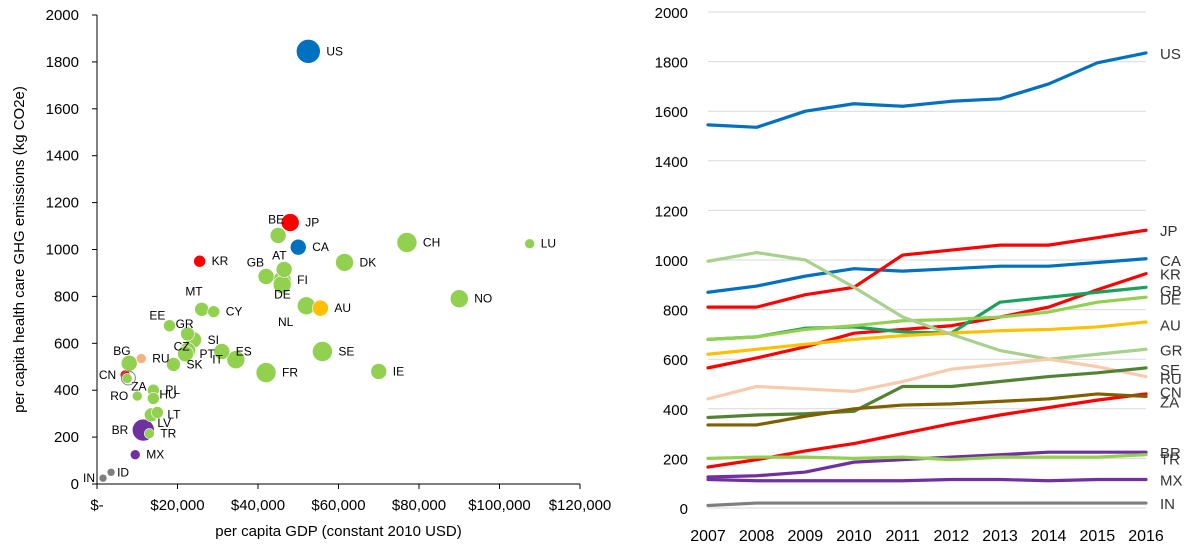 This screenshot has height=553, width=1189. What do you see at coordinates (927, 275) in the screenshot?
I see `series-line-ca` at bounding box center [927, 275].